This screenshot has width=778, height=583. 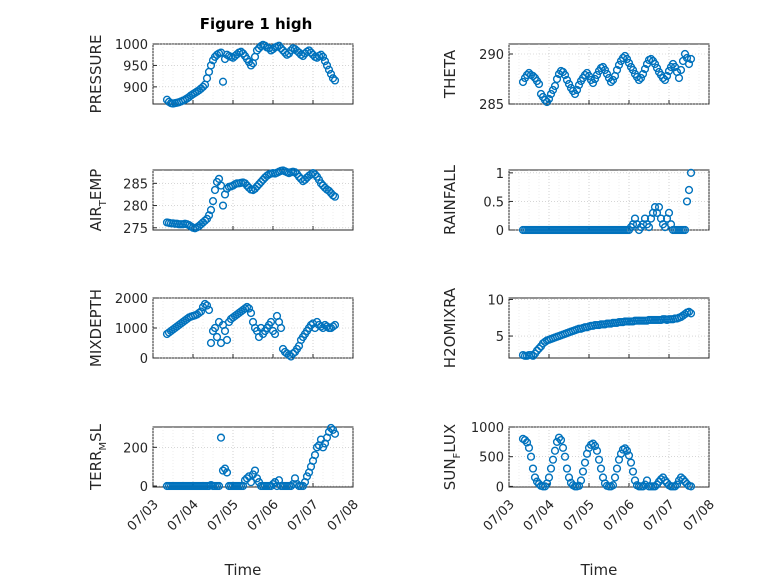 I want to click on y-tick-label: 200, so click(x=135, y=448).